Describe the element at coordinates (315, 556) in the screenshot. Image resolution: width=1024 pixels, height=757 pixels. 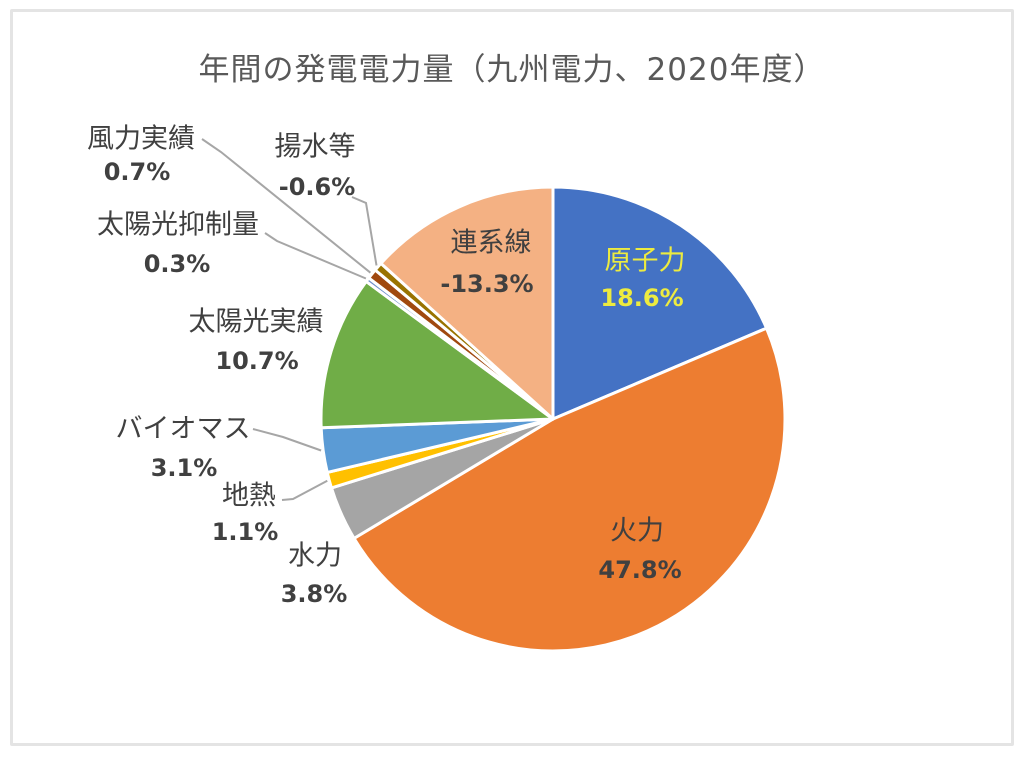
I see `slice-label-hydro: 水力` at that location.